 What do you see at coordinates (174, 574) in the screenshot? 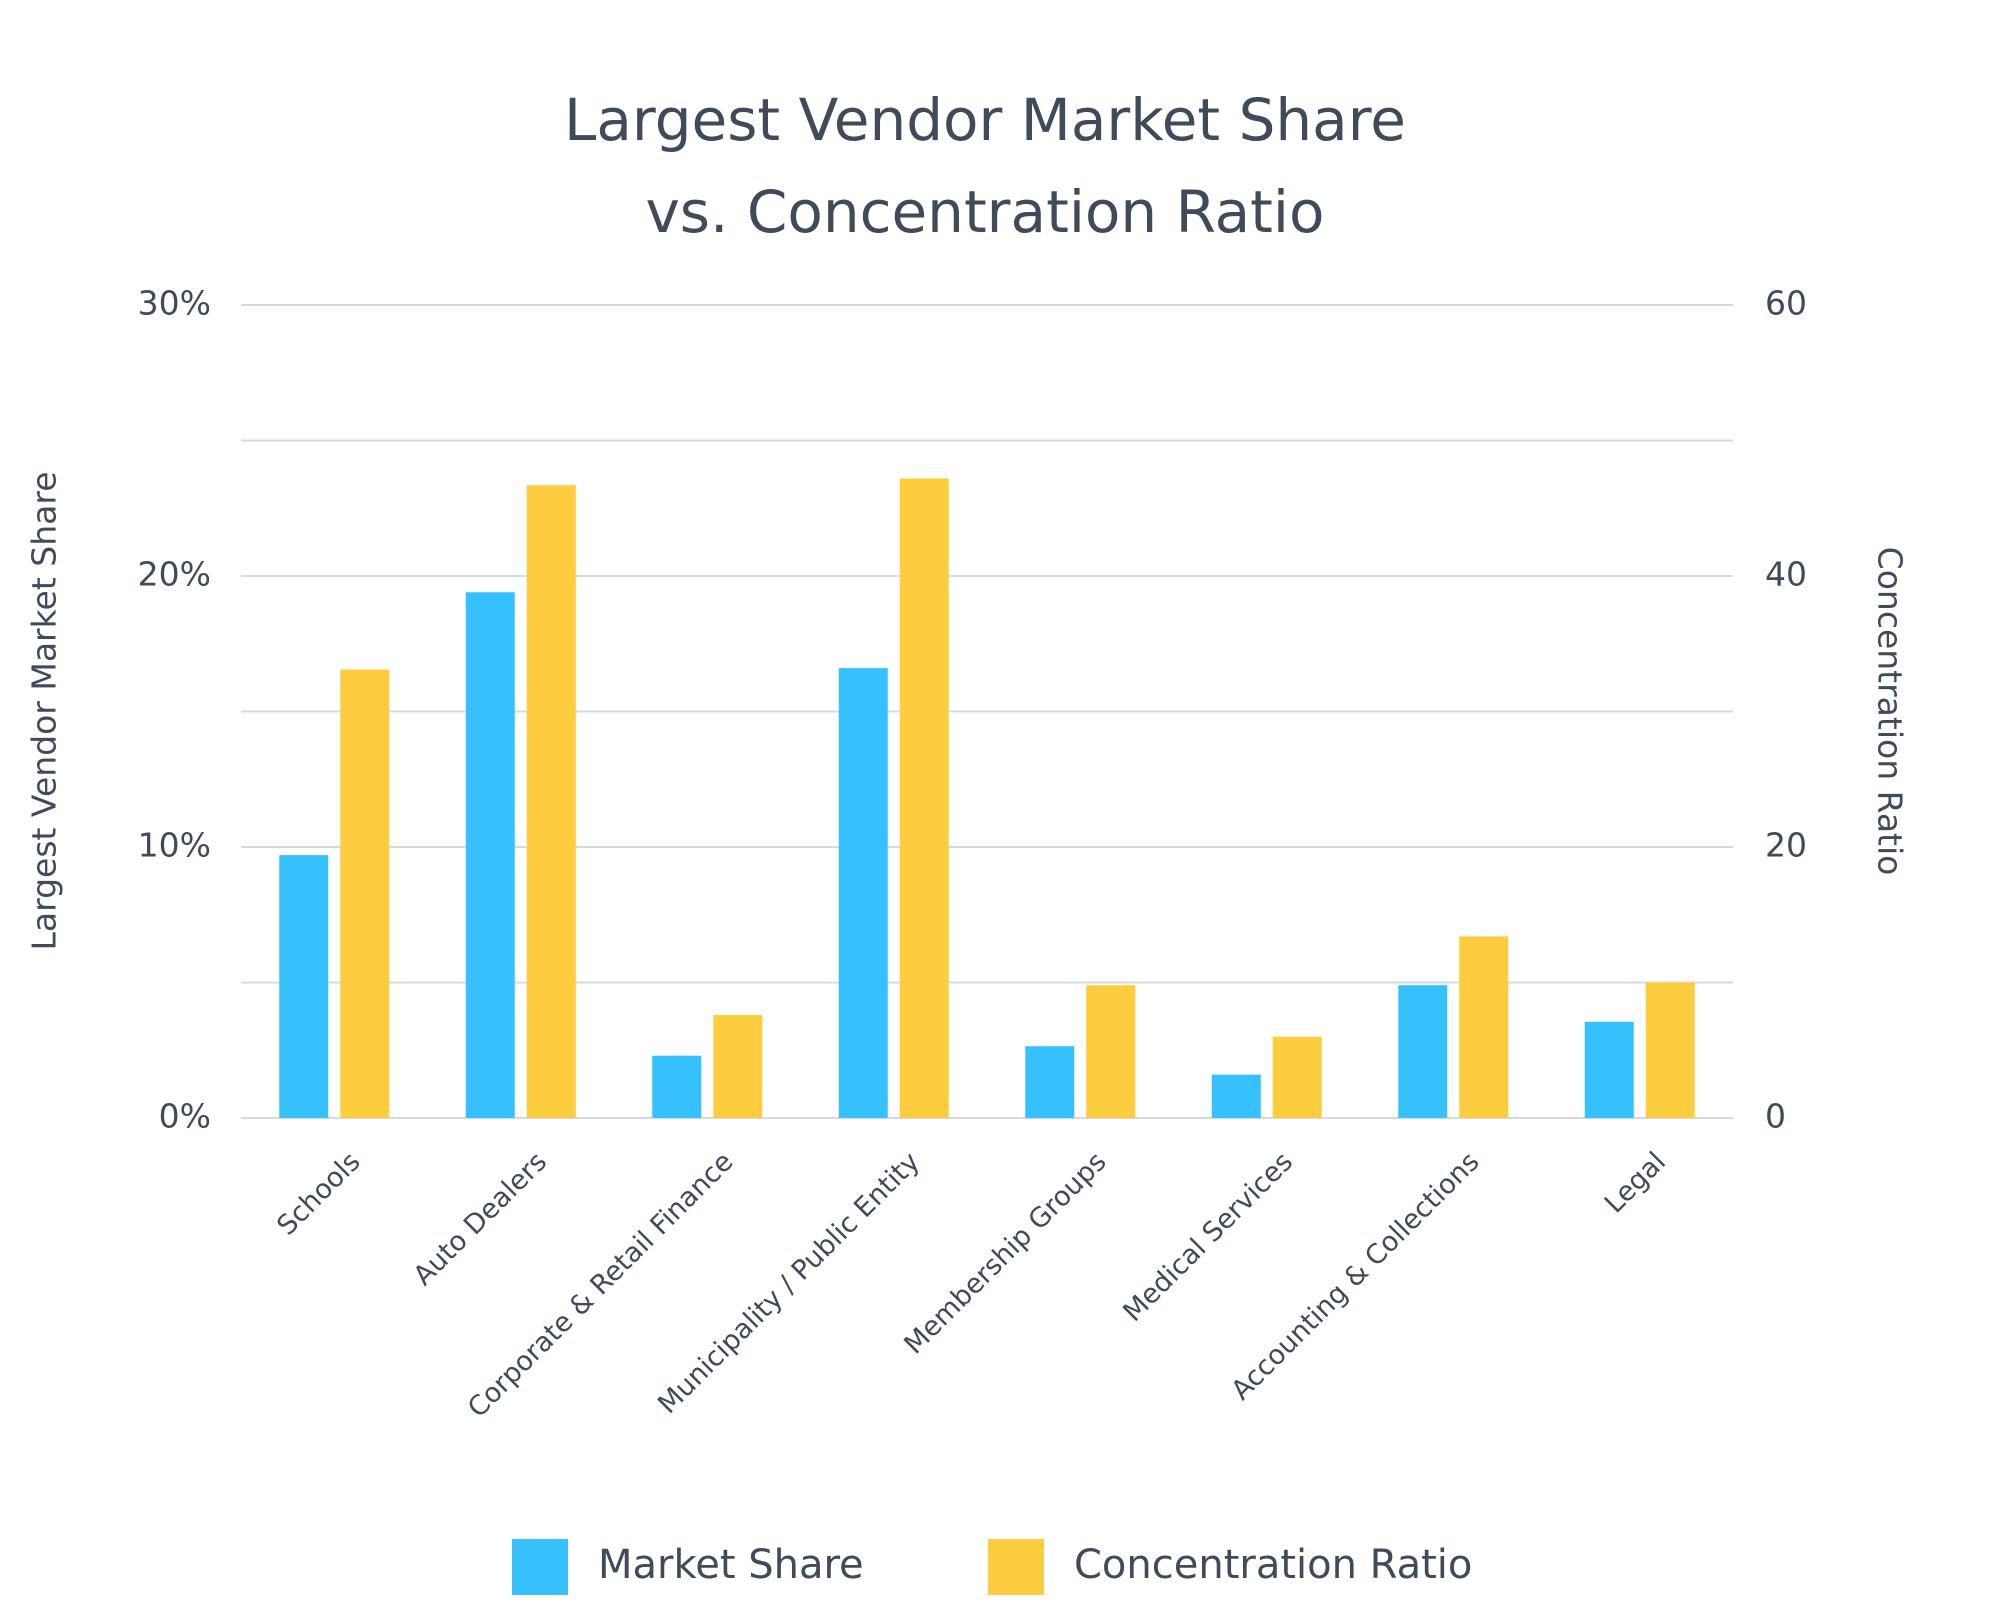
I see `y-tick-label: 20%` at bounding box center [174, 574].